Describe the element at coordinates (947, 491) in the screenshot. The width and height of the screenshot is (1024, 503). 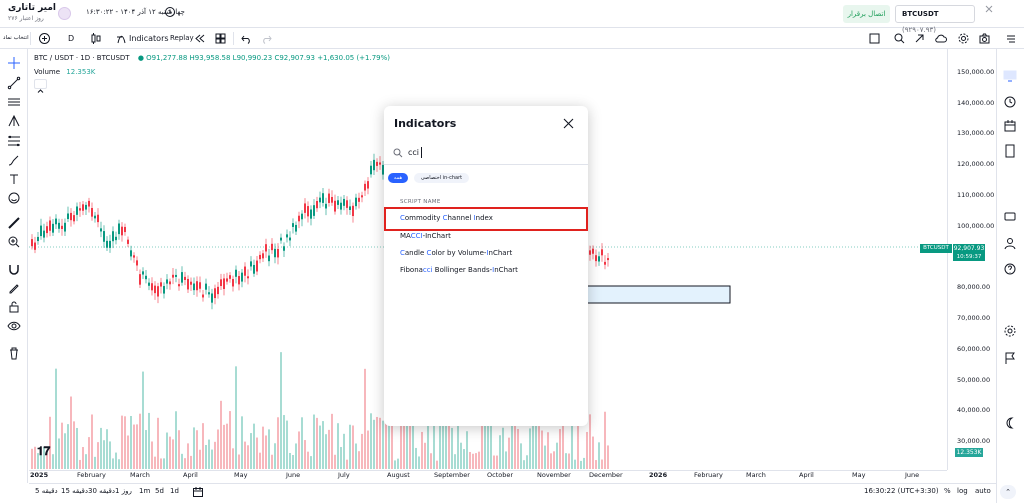
I see `percent-toggle: %` at that location.